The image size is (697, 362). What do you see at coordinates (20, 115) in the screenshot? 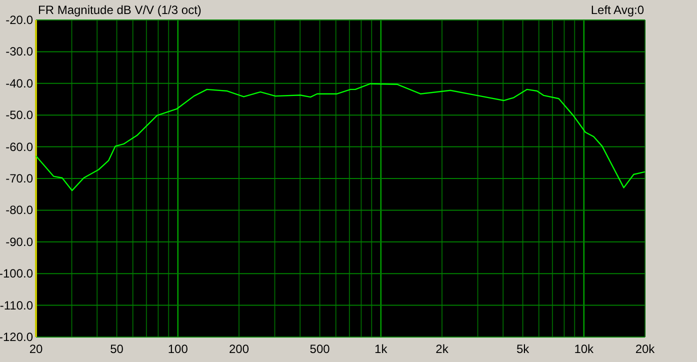
I see `y-tick-label: -50.0` at bounding box center [20, 115].